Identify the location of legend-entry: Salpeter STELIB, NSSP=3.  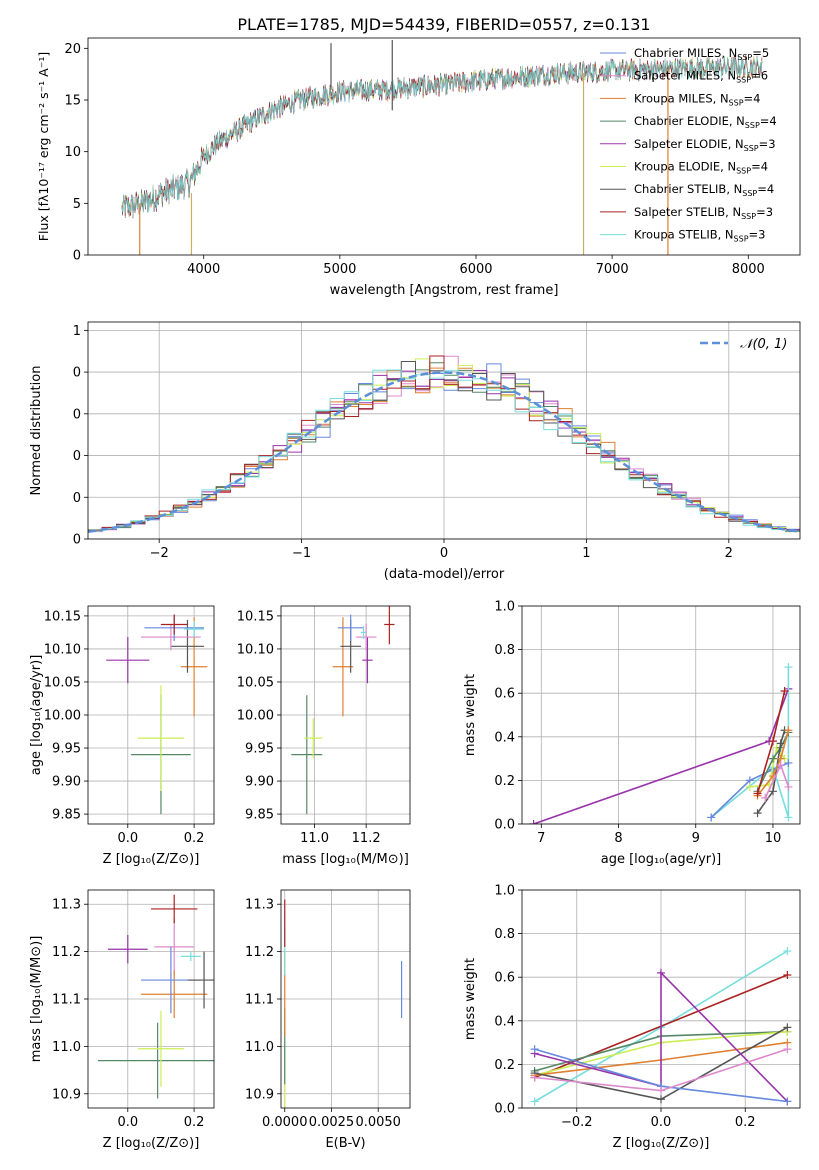
(703, 213).